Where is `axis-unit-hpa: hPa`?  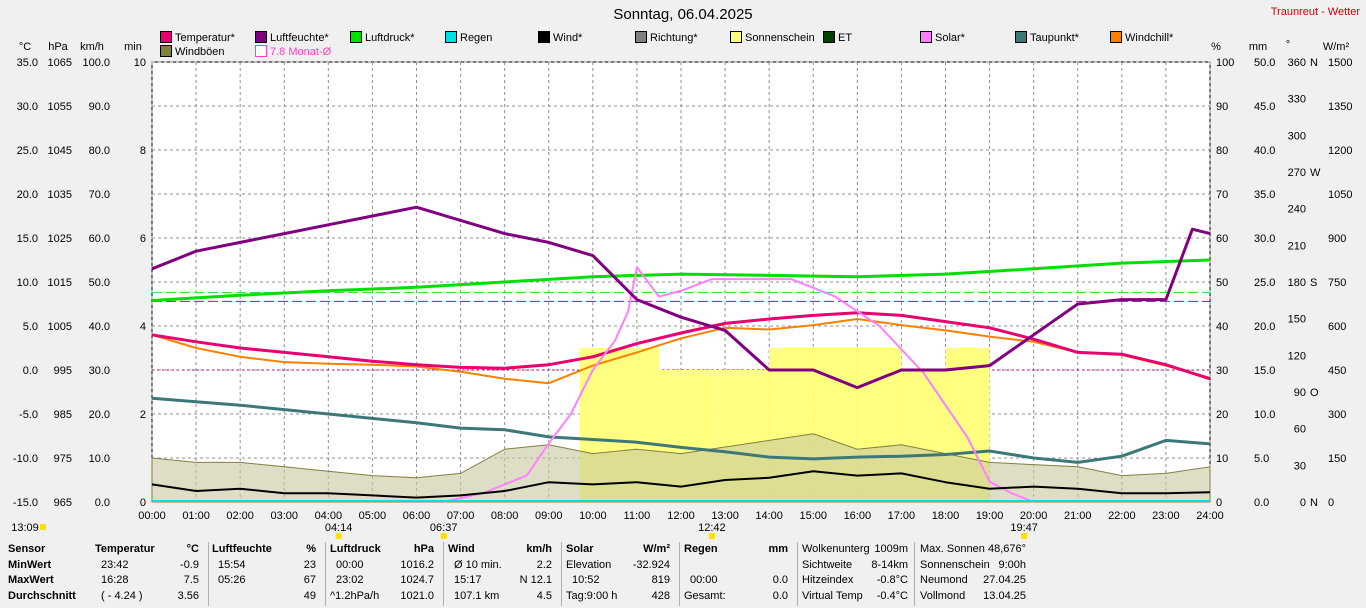 axis-unit-hpa: hPa is located at coordinates (58, 47).